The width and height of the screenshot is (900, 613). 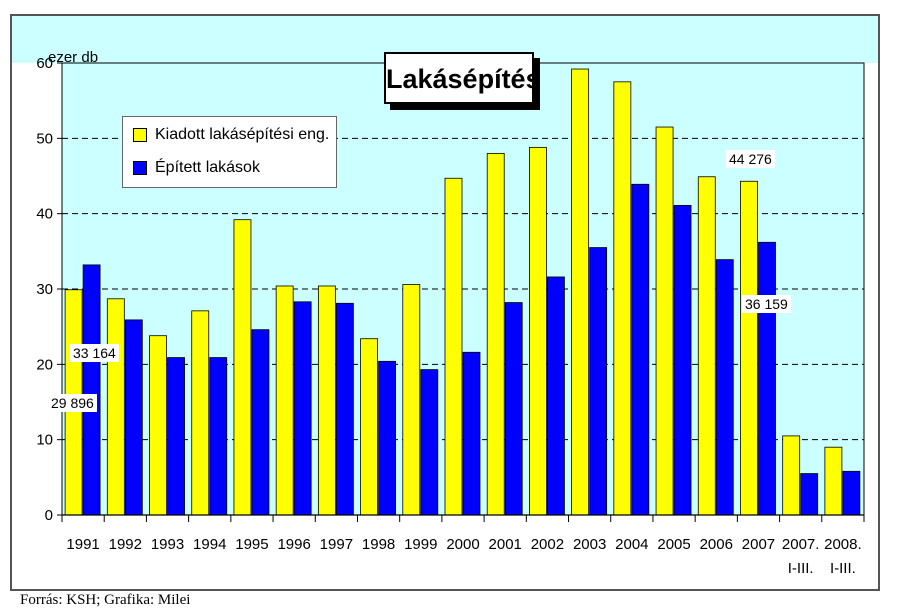 What do you see at coordinates (293, 544) in the screenshot?
I see `x-tick-label: 1996` at bounding box center [293, 544].